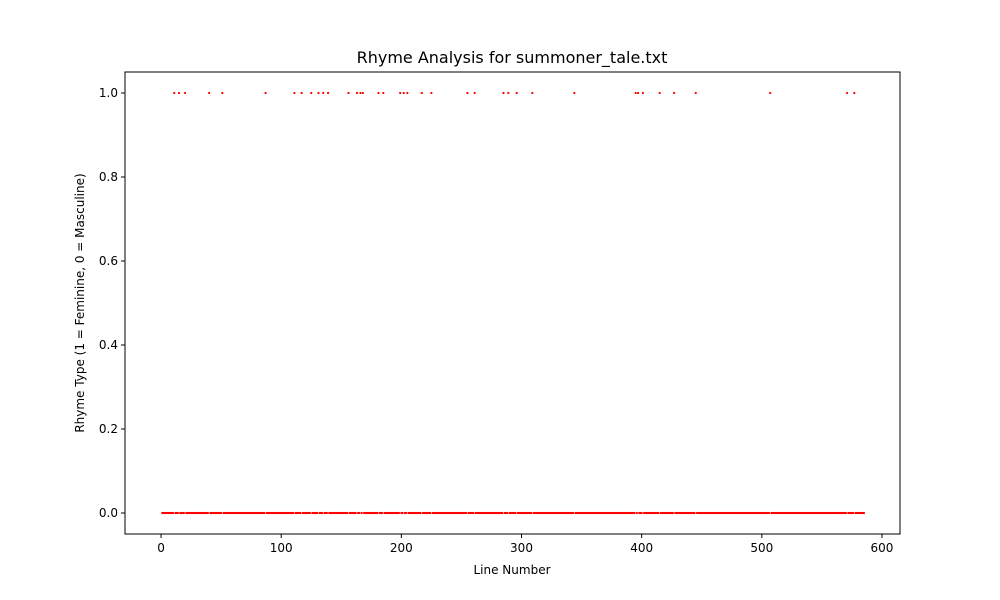 This screenshot has width=1000, height=600. I want to click on y-tick-label: 0.6, so click(108, 261).